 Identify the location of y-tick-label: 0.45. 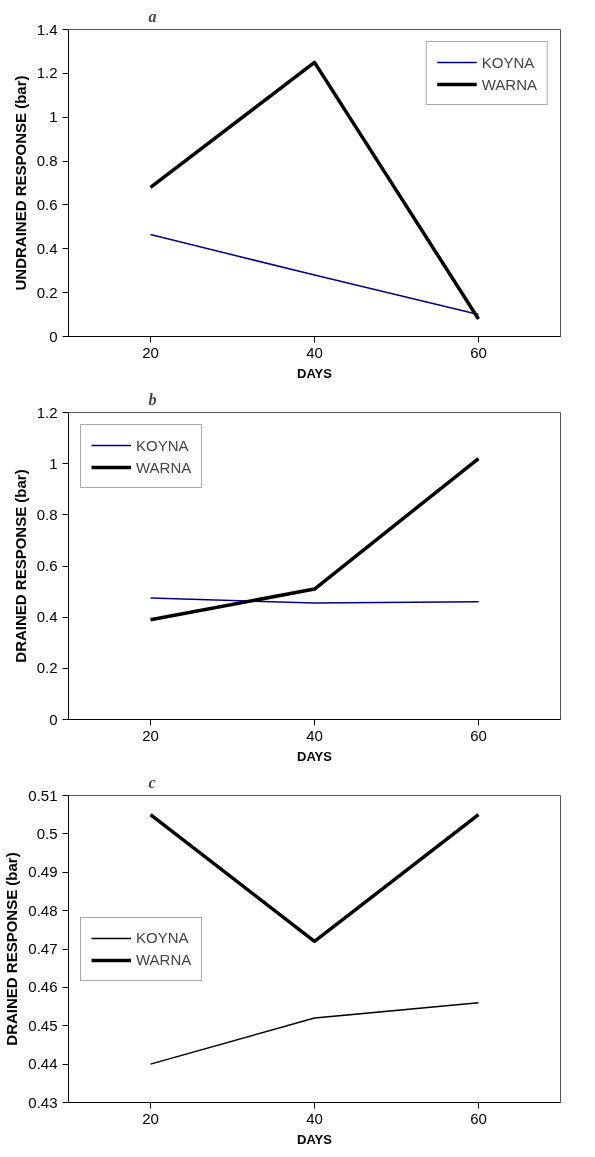
(43, 1025).